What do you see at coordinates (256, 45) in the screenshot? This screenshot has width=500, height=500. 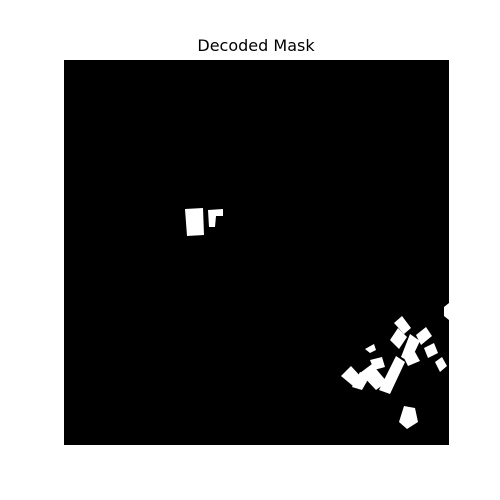 I see `figure-title: Decoded Mask` at bounding box center [256, 45].